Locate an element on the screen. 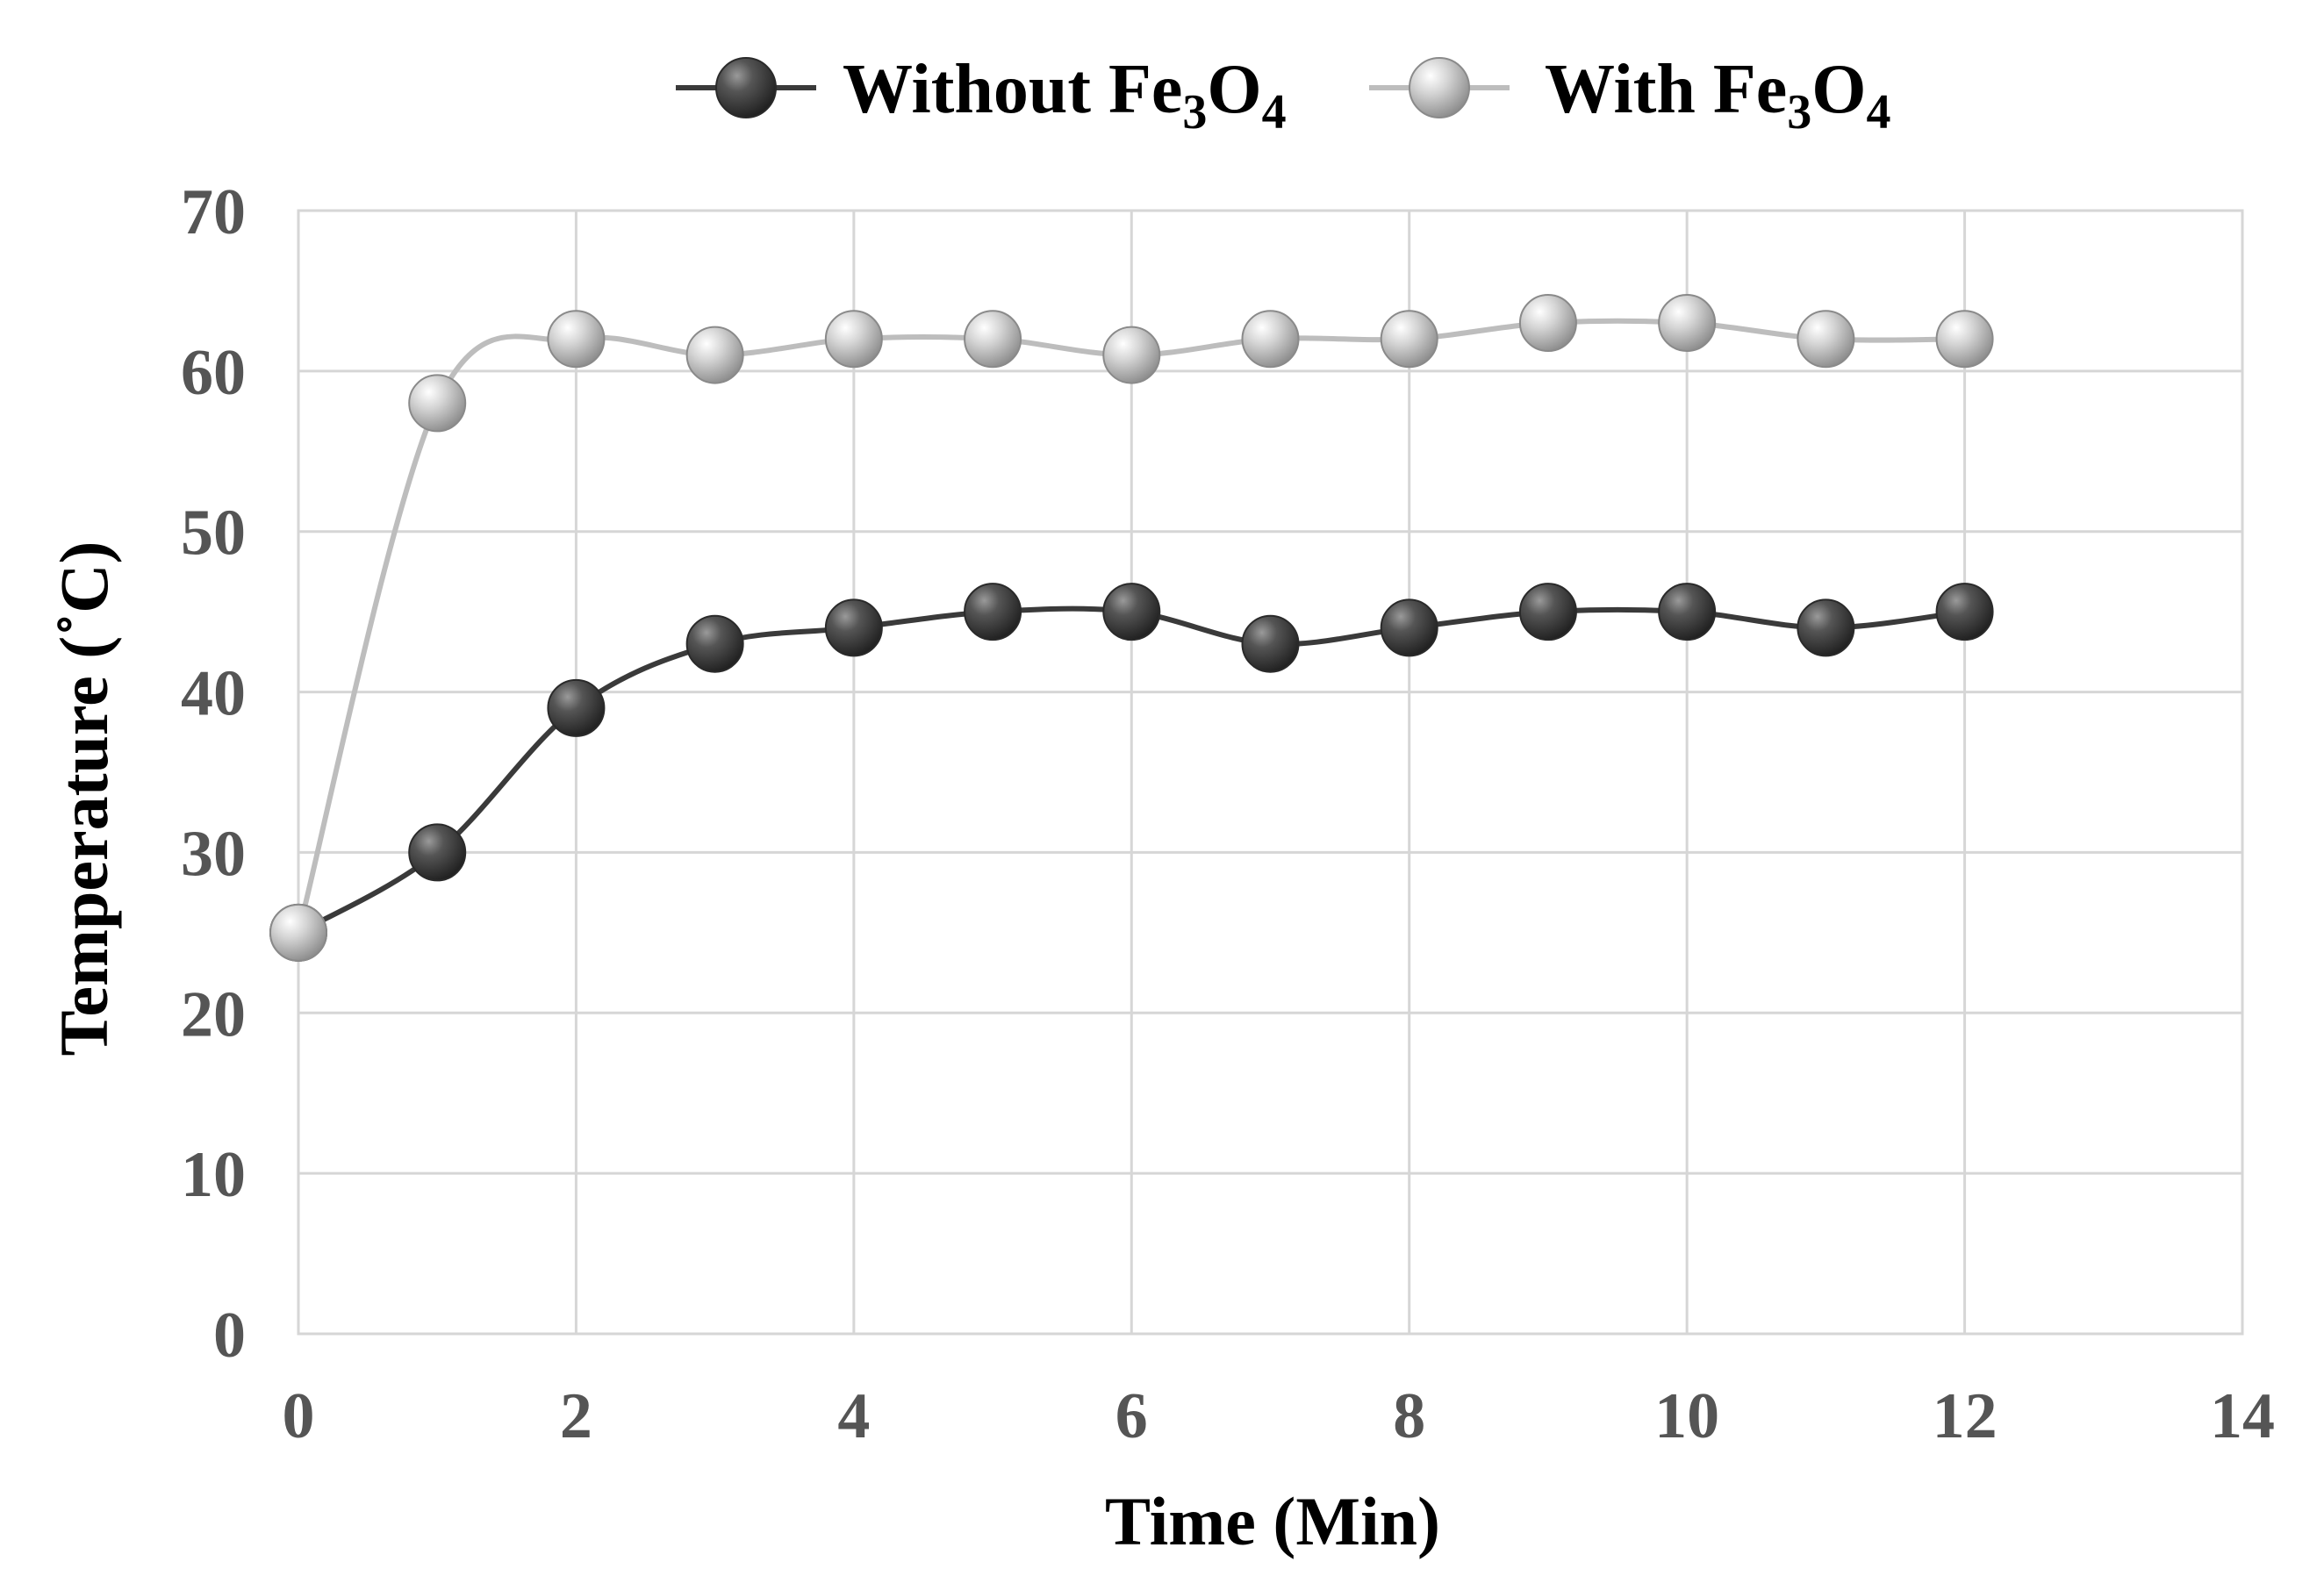  y-tick-label: 50 is located at coordinates (213, 534).